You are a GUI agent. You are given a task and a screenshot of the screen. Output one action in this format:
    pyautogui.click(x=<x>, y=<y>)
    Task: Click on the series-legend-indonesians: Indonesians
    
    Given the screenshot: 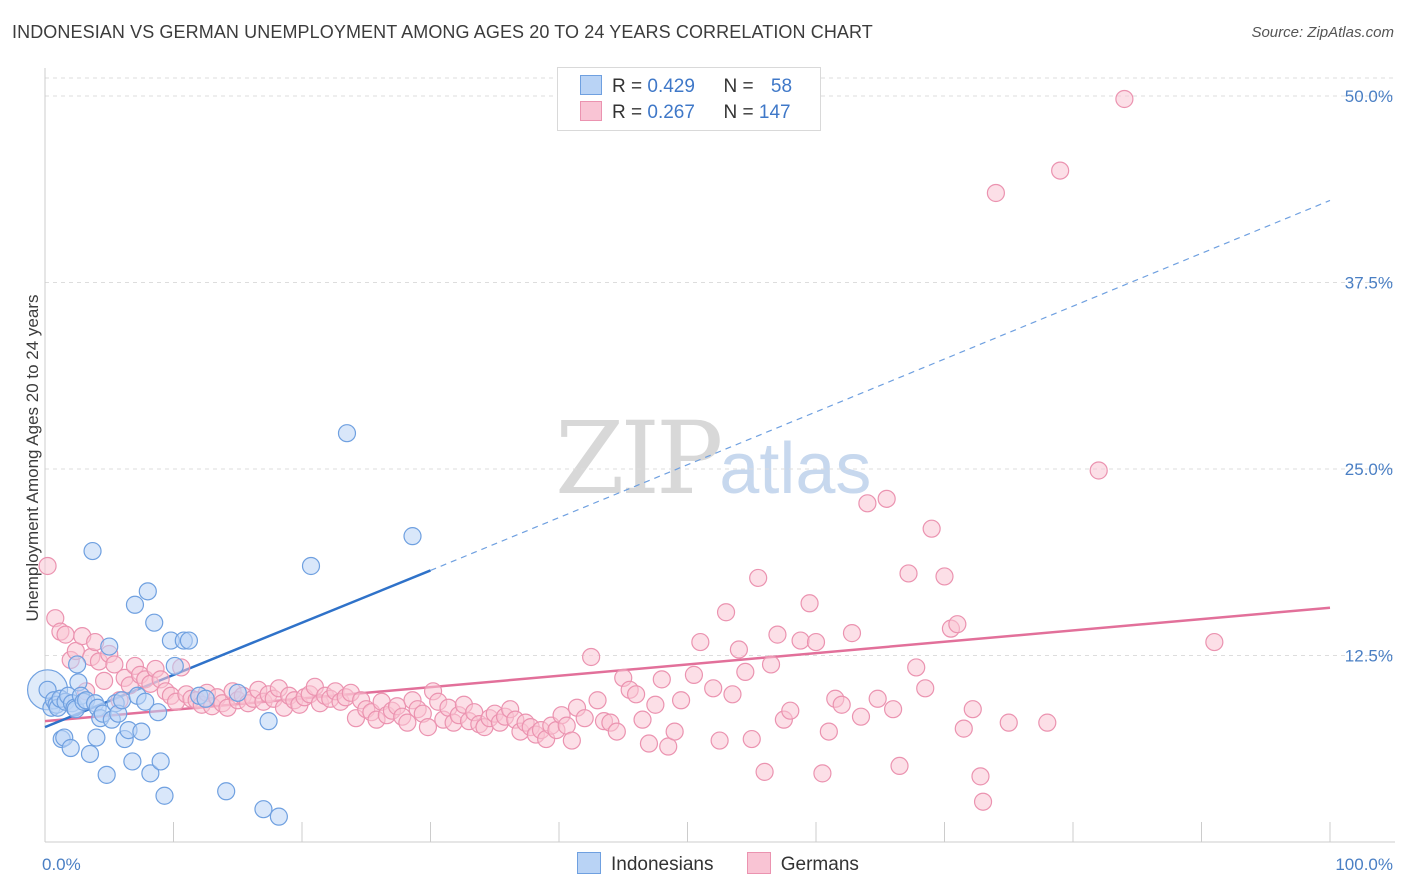 What is the action you would take?
    pyautogui.click(x=645, y=864)
    